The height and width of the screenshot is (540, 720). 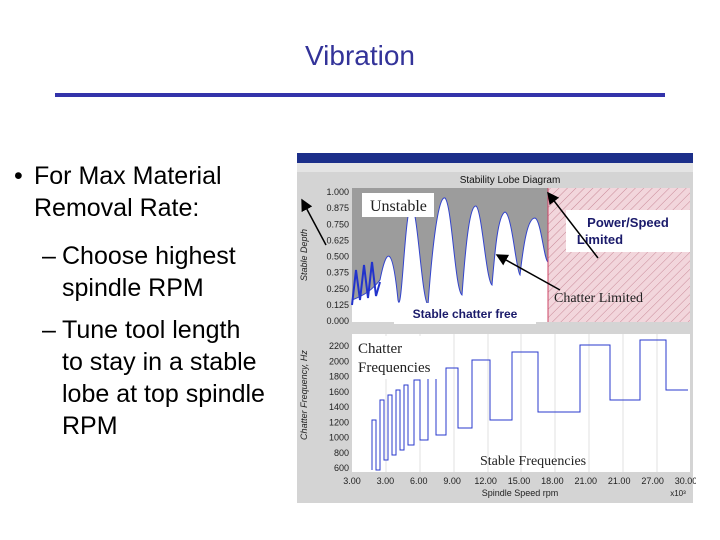 I want to click on y-tick-label: 0.375, so click(x=337, y=273).